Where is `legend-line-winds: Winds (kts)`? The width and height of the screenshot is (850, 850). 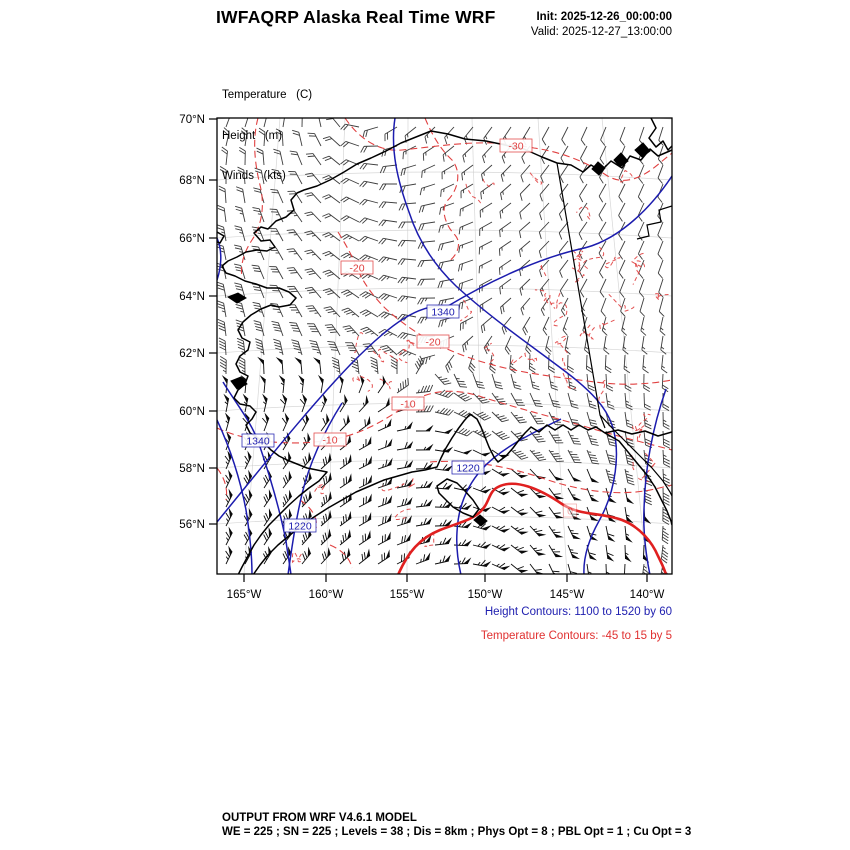
legend-line-winds: Winds (kts) is located at coordinates (254, 176).